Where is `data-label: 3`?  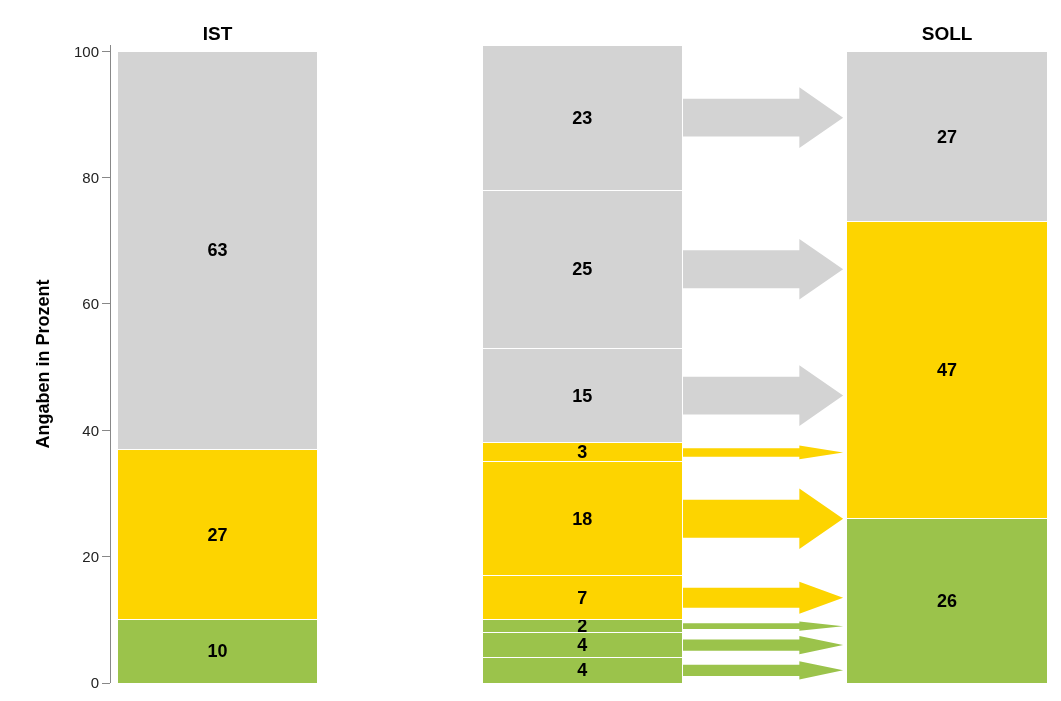
data-label: 3 is located at coordinates (582, 452).